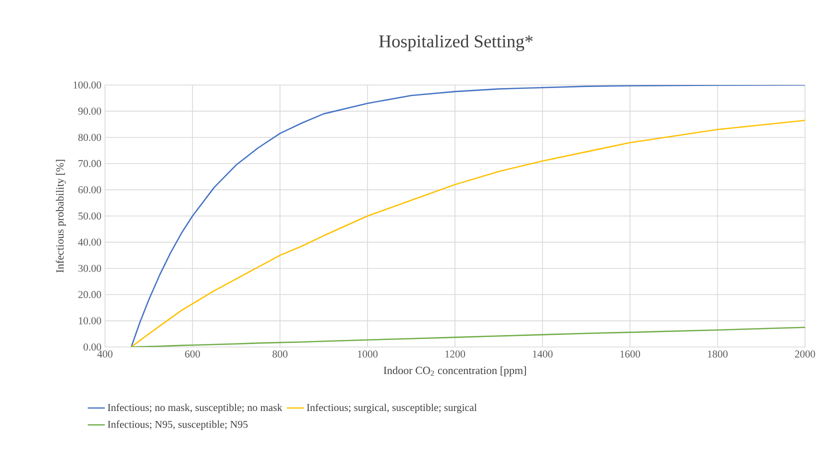 The height and width of the screenshot is (474, 826). Describe the element at coordinates (455, 354) in the screenshot. I see `x-tick-label: 1200` at that location.